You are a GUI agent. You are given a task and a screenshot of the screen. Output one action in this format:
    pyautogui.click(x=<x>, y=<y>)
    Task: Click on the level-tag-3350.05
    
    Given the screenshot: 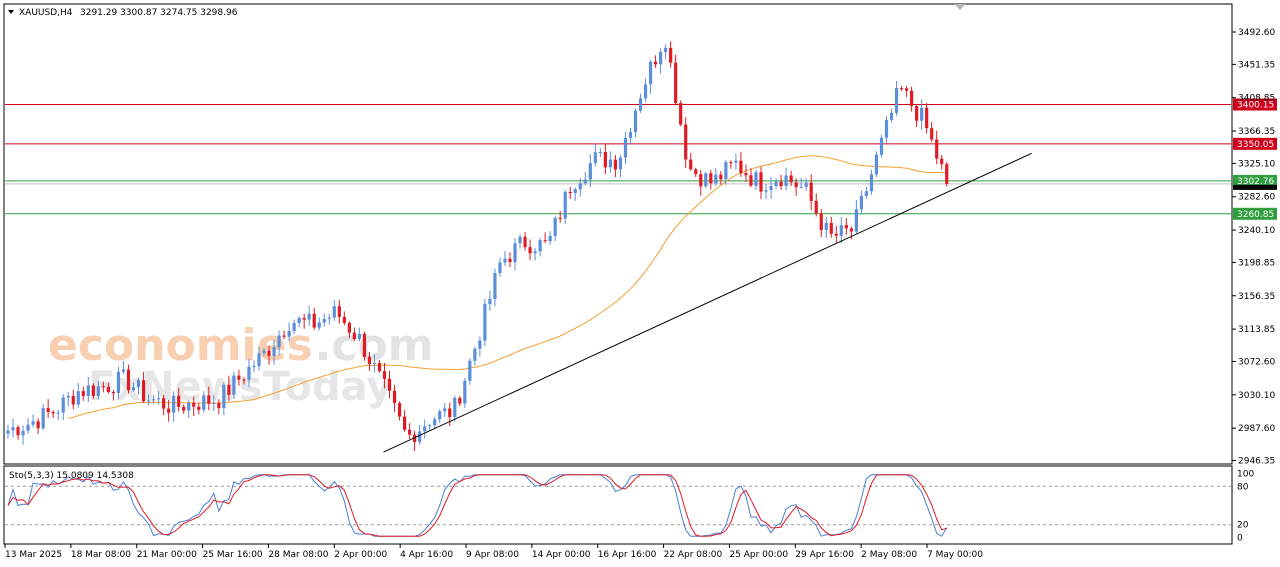 What is the action you would take?
    pyautogui.click(x=1255, y=143)
    